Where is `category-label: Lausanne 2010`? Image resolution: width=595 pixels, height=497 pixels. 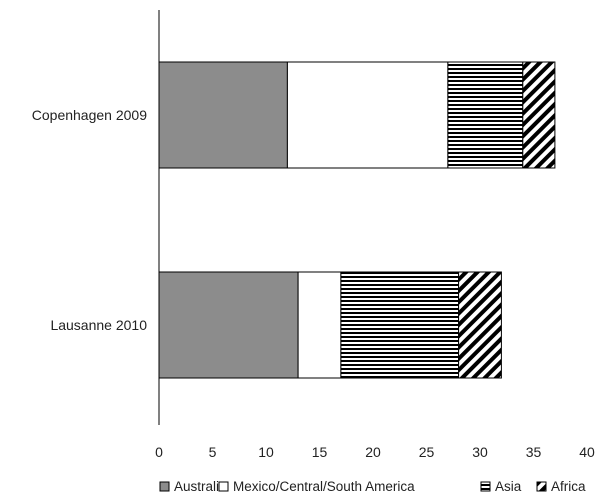
category-label: Lausanne 2010 is located at coordinates (98, 325).